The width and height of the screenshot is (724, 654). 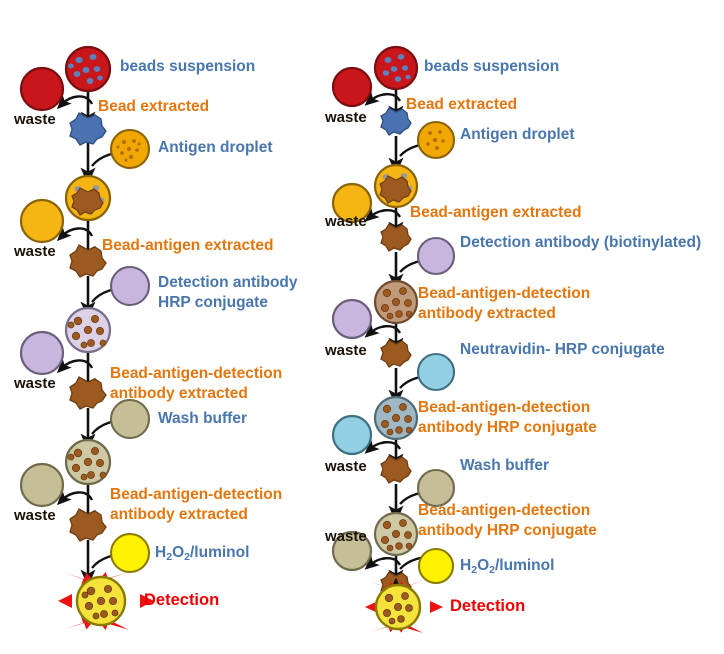 I want to click on right-label-beads-suspension: beads suspension, so click(x=492, y=66).